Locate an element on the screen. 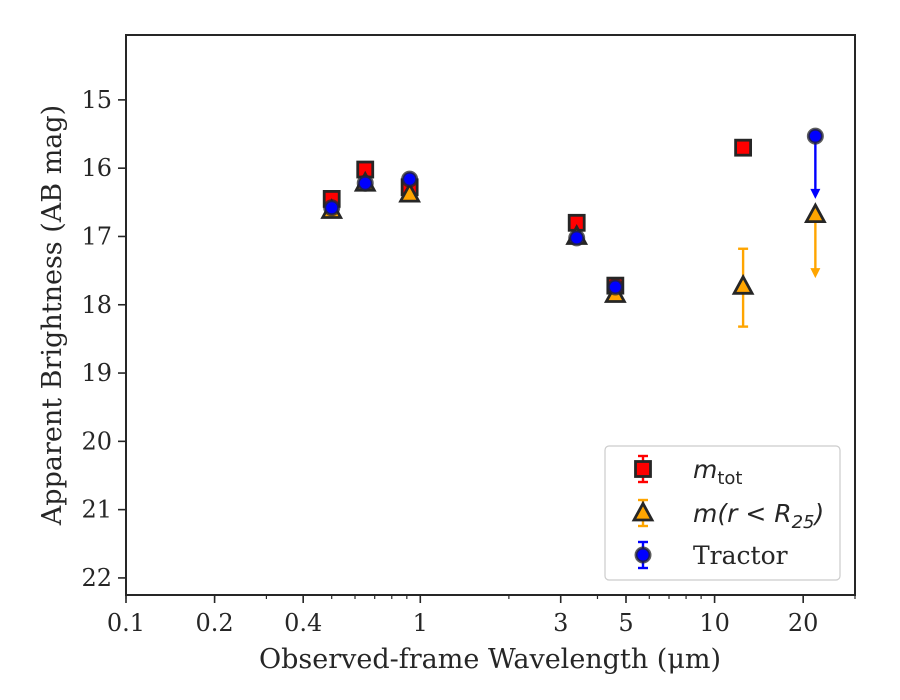  square-marker is located at coordinates (743, 147).